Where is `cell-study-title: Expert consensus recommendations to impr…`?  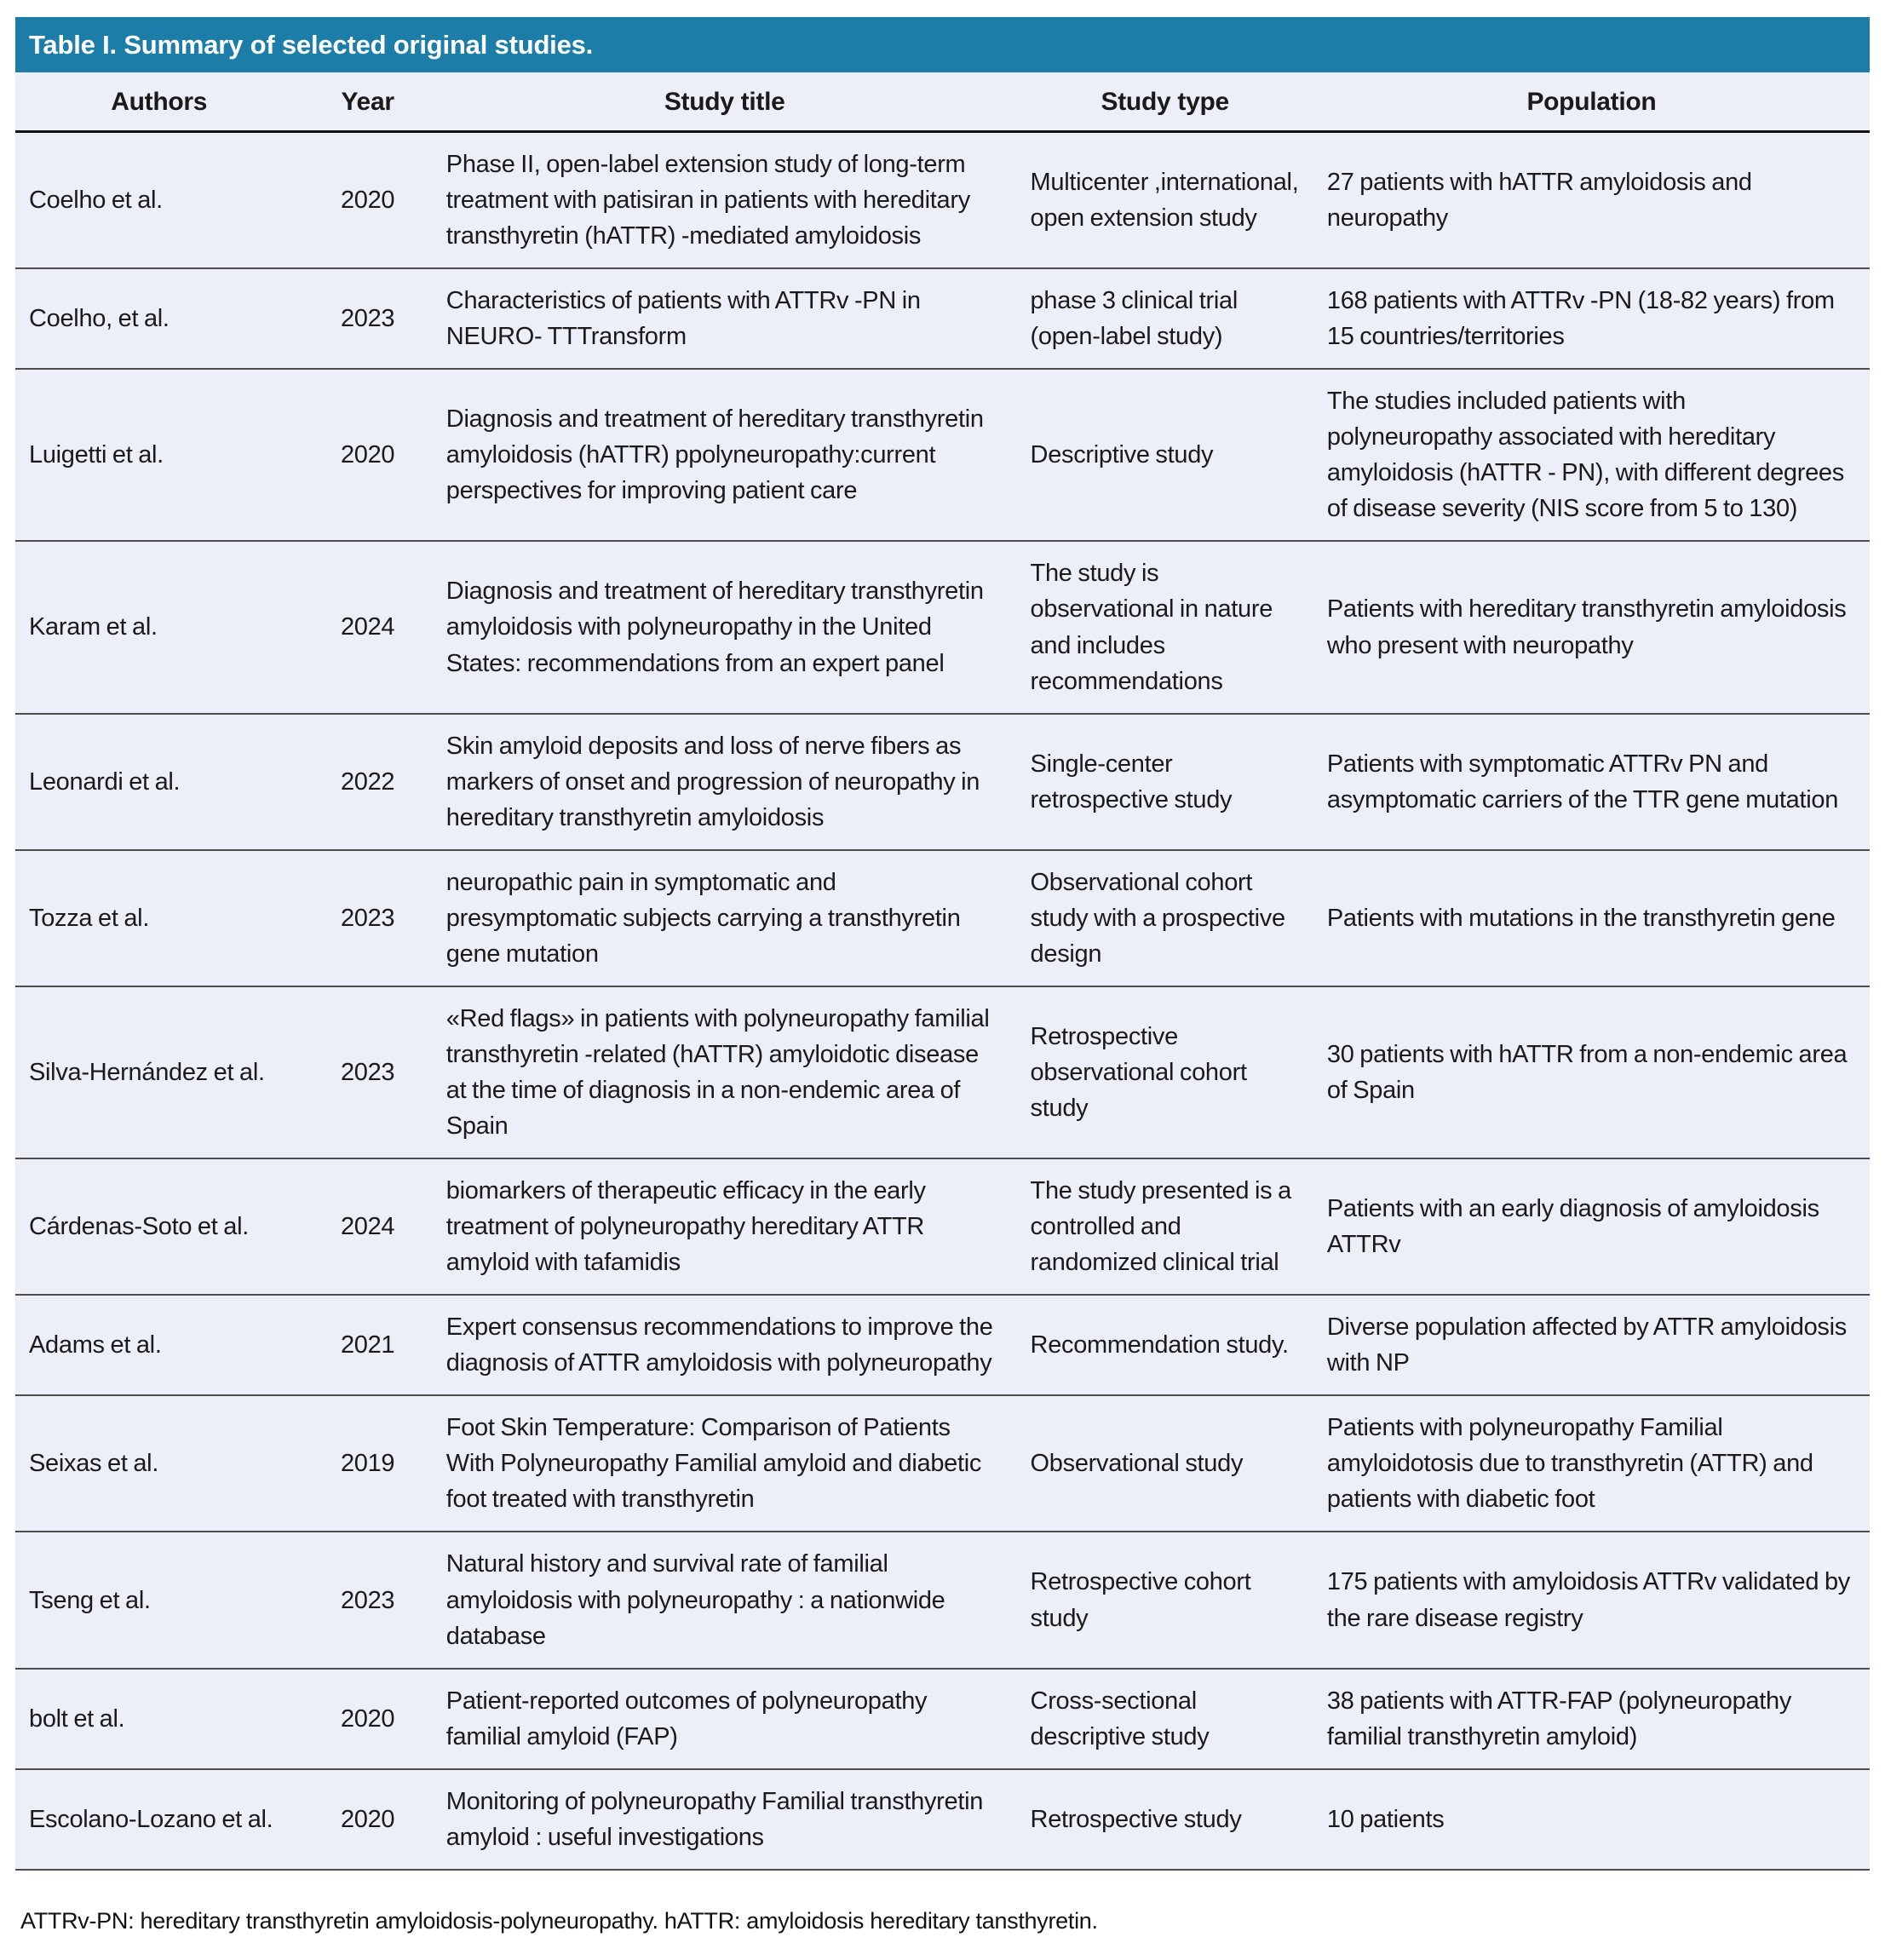 cell-study-title: Expert consensus recommendations to impr… is located at coordinates (719, 1345).